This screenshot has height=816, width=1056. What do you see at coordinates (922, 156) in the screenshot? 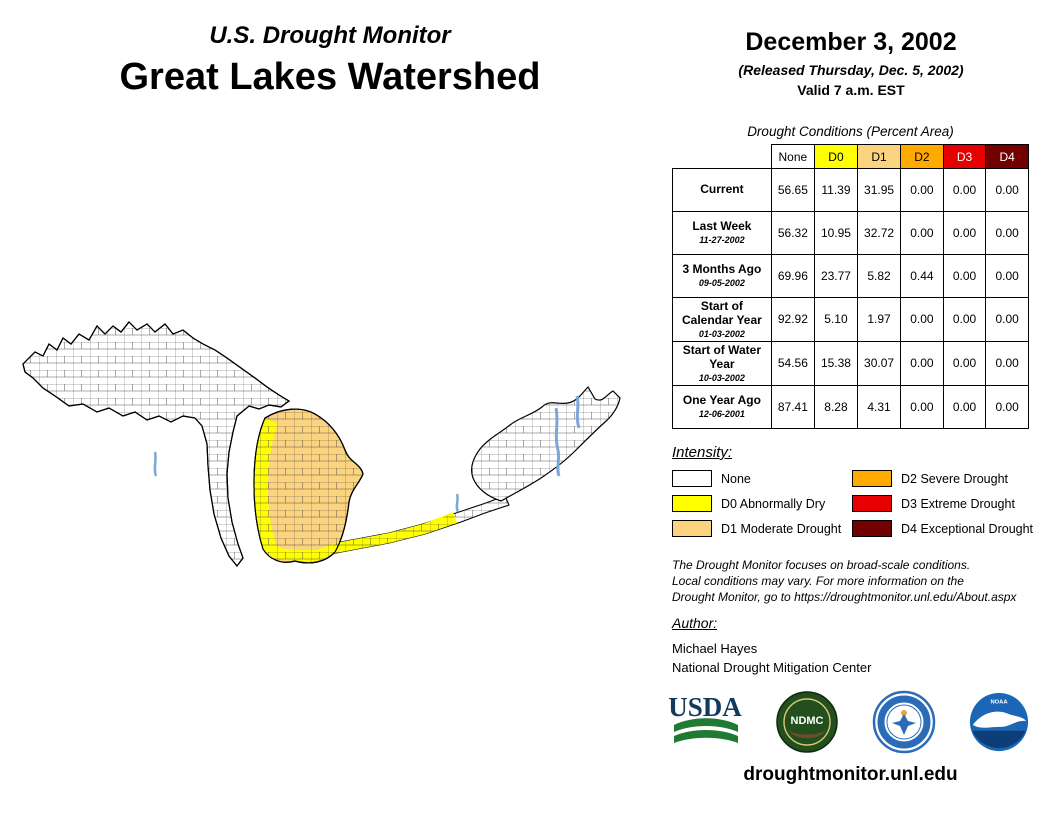
I see `col-header-d2: D2` at bounding box center [922, 156].